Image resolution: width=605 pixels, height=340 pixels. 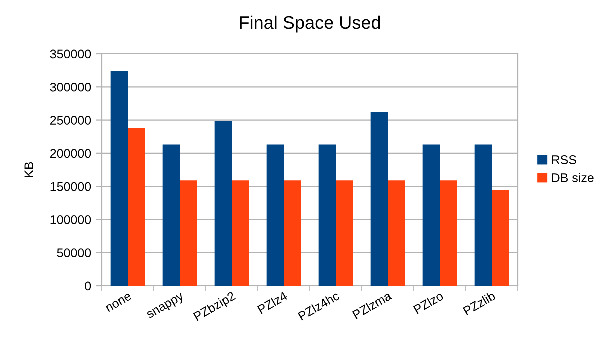 What do you see at coordinates (310, 24) in the screenshot?
I see `chart-title: Final Space Used` at bounding box center [310, 24].